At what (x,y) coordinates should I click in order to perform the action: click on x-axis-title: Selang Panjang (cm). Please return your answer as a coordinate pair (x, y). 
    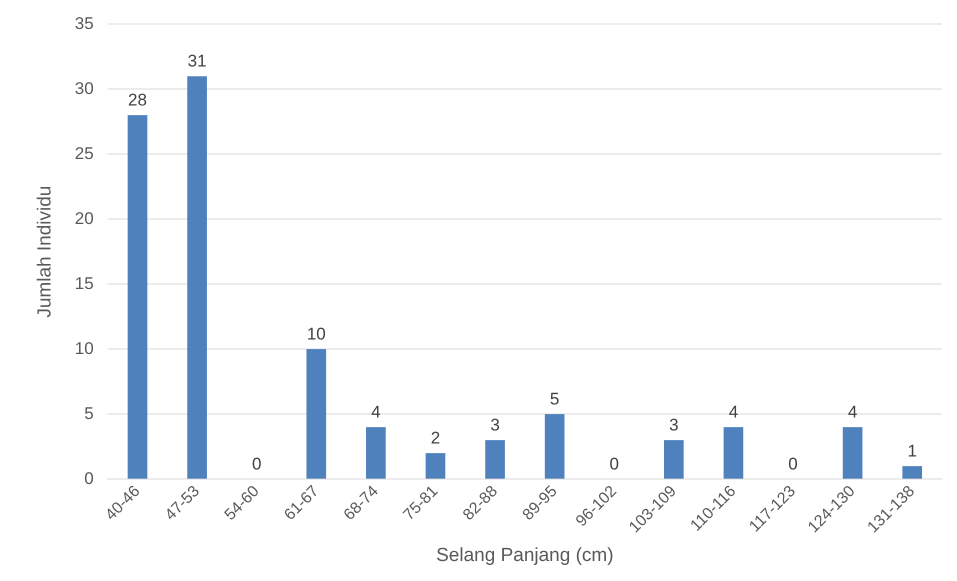
    Looking at the image, I should click on (525, 555).